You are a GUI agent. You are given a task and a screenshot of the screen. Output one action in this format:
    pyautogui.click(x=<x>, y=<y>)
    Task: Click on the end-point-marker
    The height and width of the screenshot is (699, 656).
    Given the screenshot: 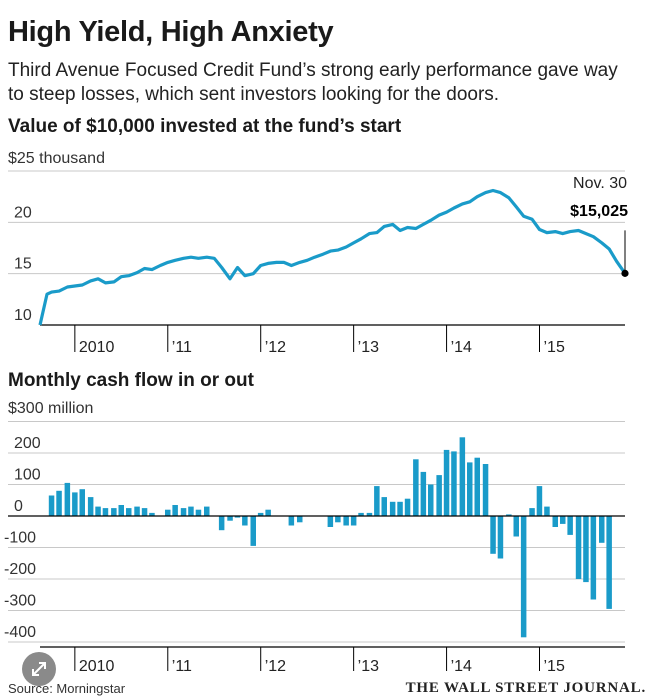 What is the action you would take?
    pyautogui.click(x=625, y=273)
    